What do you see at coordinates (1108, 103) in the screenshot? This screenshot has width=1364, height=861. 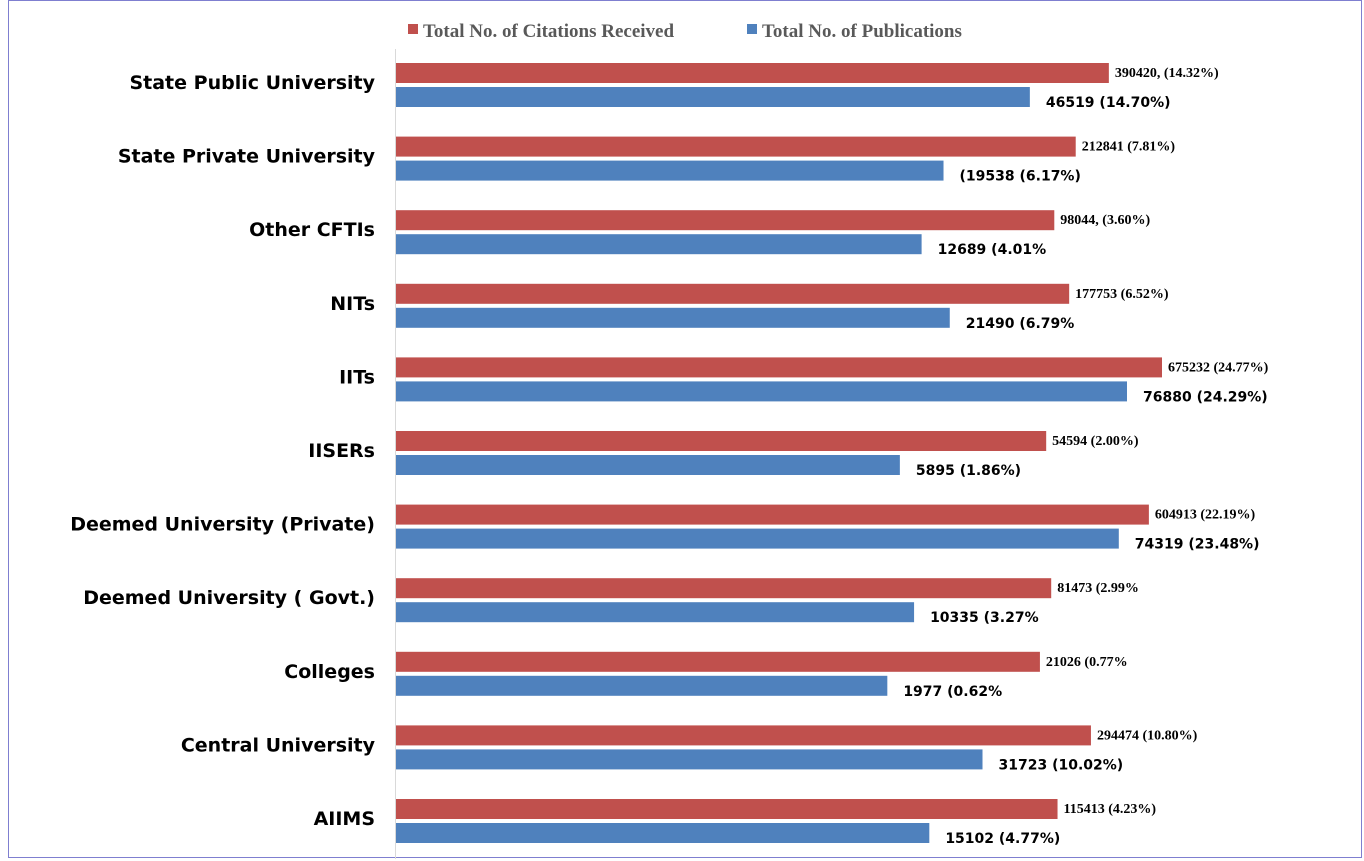 I see `data-label-publications: 46519 (14.70%)` at bounding box center [1108, 103].